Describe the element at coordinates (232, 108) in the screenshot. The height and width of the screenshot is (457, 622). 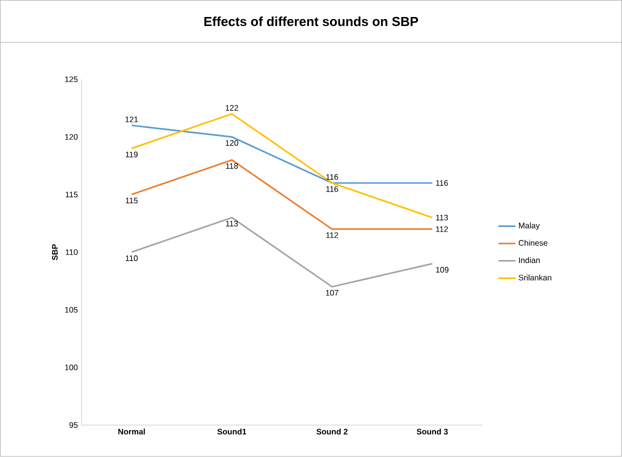
I see `data-label: 122` at that location.